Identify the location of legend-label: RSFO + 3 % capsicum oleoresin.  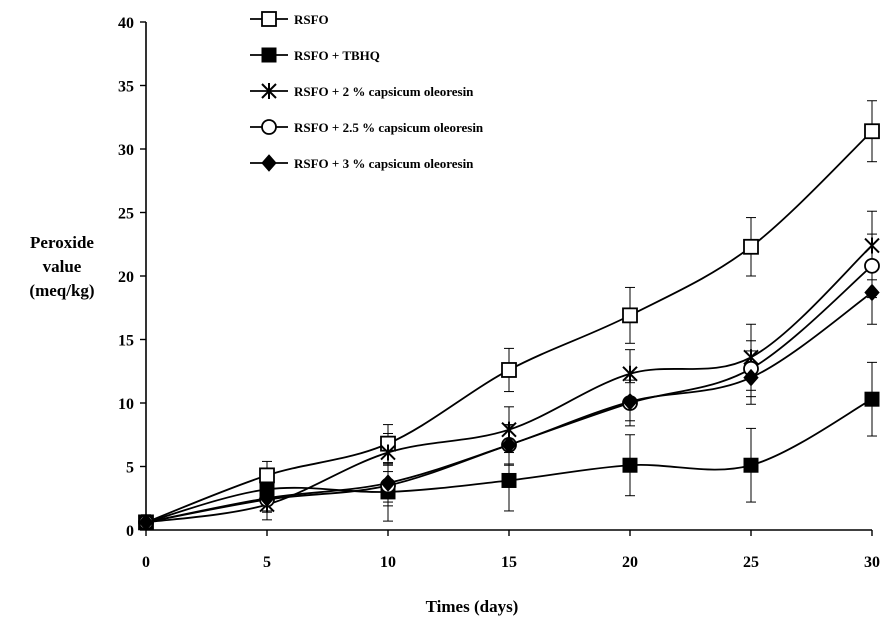
(384, 163).